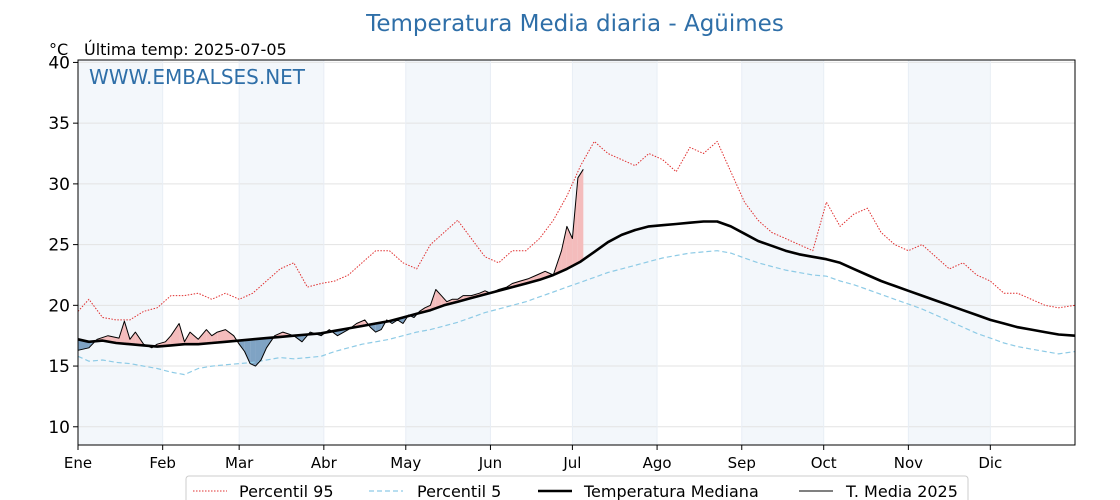 This screenshot has height=500, width=1120. I want to click on y-axis-ticks: 10 15 20 25 30 35 40, so click(63, 245).